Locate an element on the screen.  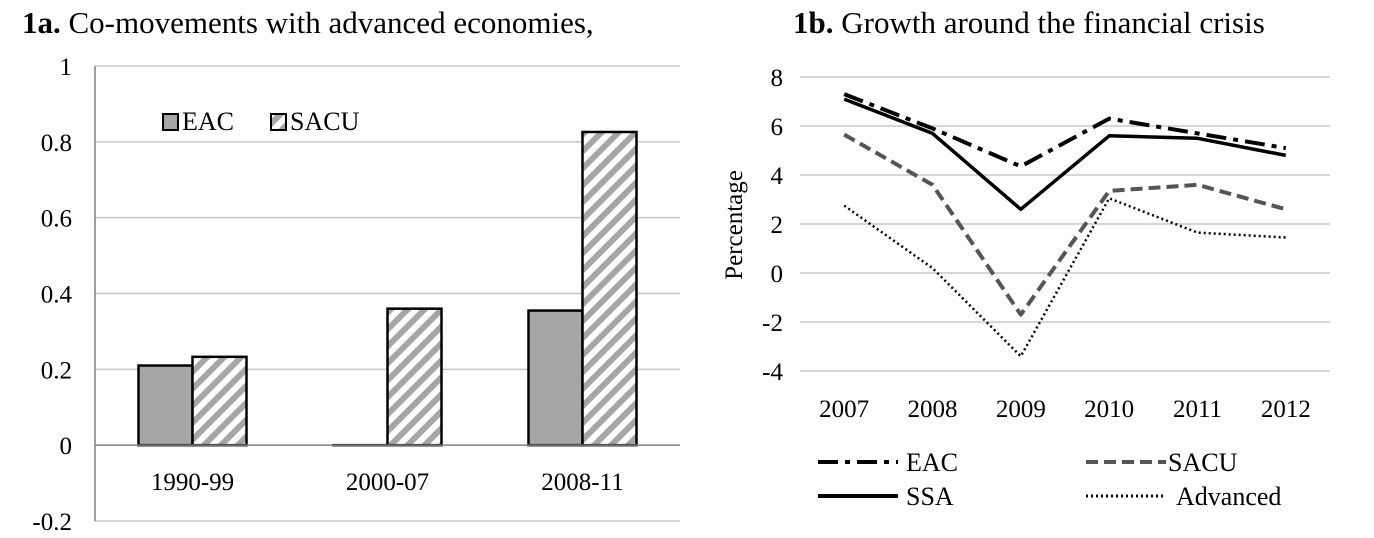
y-tick-label: 2 is located at coordinates (777, 225).